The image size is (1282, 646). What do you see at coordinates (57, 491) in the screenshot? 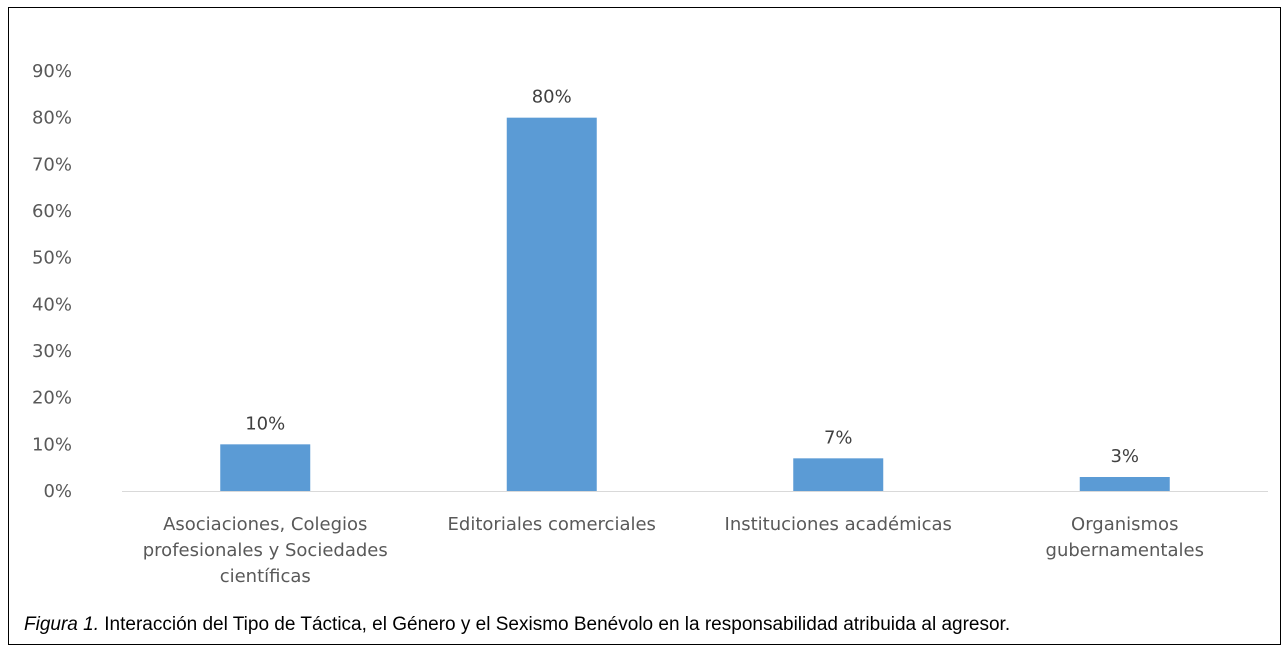
I see `y-tick-label: 0%` at bounding box center [57, 491].